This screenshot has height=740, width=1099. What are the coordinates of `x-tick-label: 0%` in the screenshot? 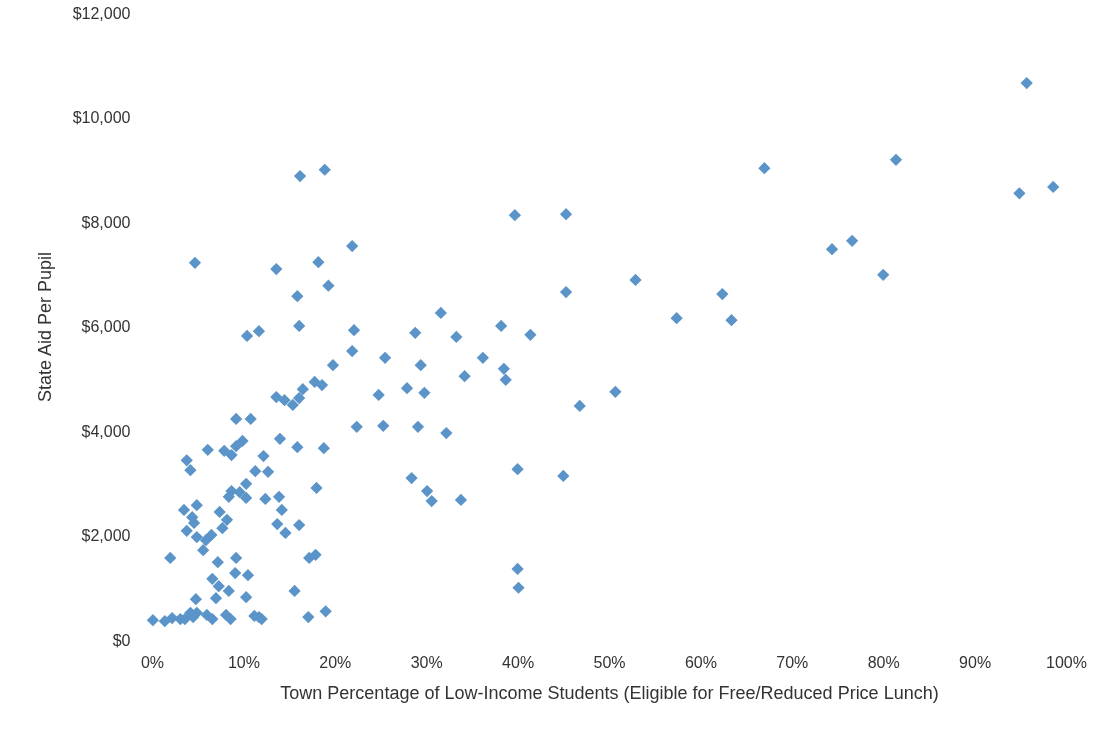 It's located at (152, 662).